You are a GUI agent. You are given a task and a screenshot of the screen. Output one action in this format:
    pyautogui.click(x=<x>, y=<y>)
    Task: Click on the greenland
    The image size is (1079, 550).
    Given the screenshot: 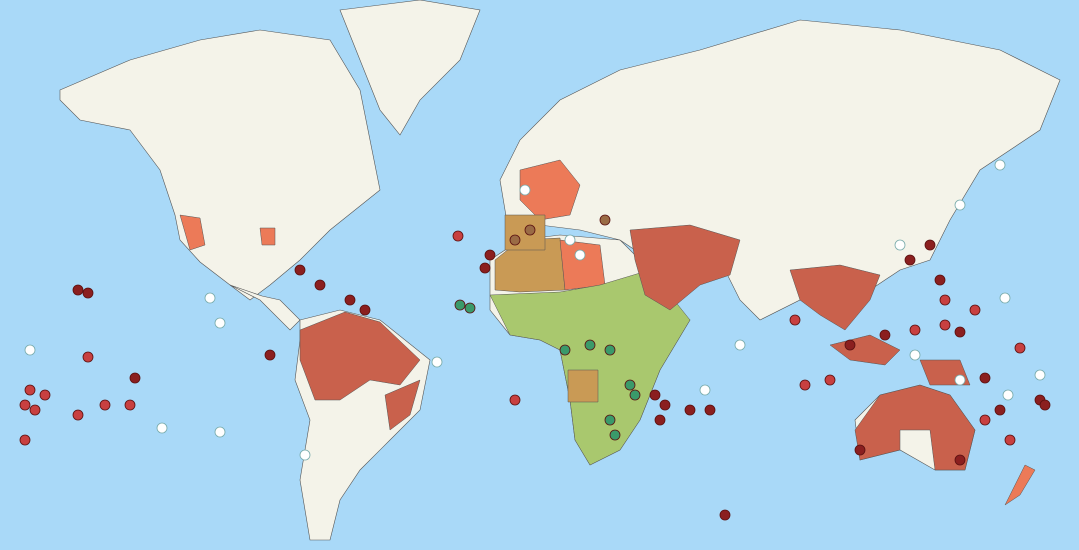 What is the action you would take?
    pyautogui.click(x=410, y=68)
    